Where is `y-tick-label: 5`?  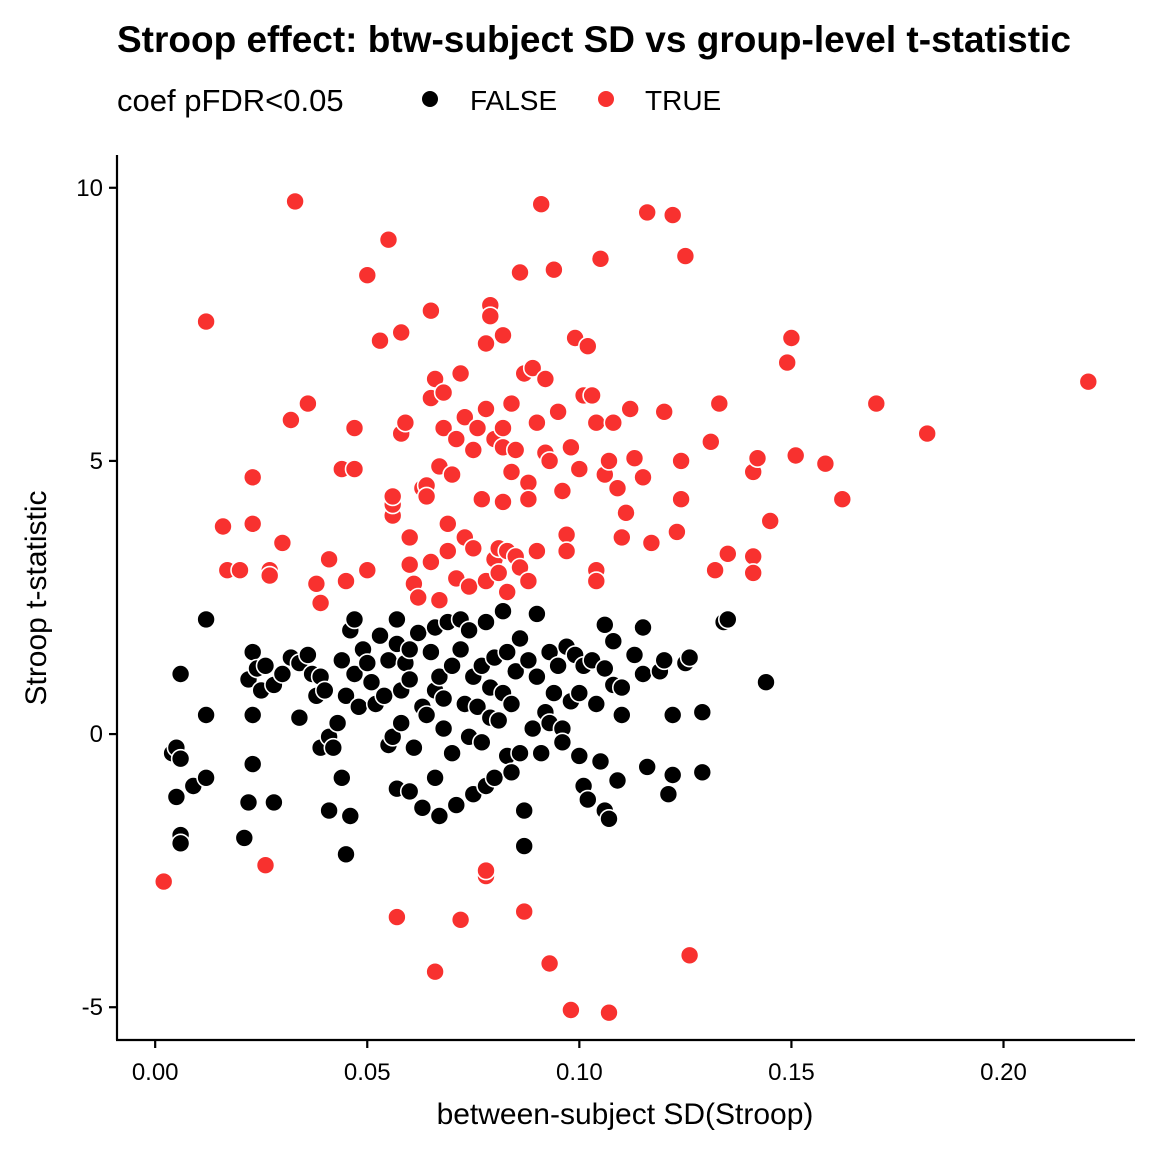
y-tick-label: 5 is located at coordinates (96, 461).